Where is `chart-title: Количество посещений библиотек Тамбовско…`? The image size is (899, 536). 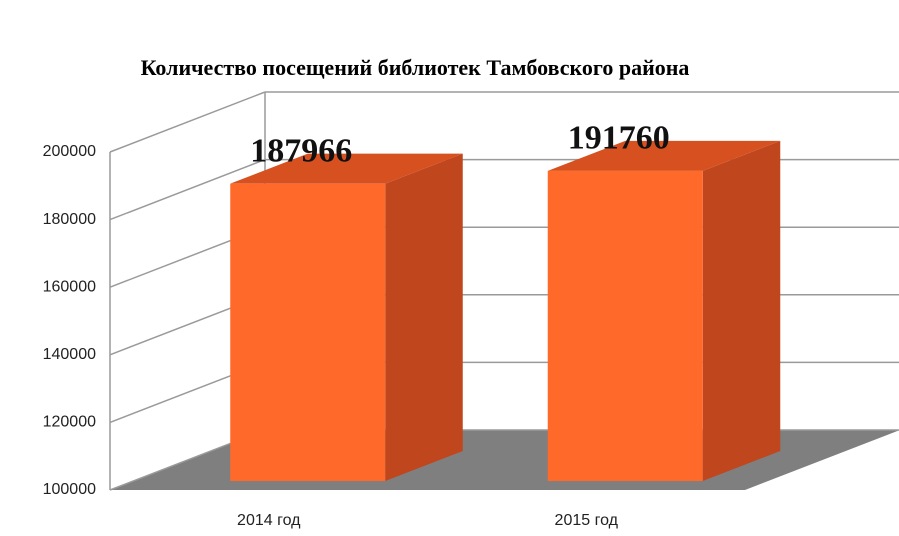 chart-title: Количество посещений библиотек Тамбовско… is located at coordinates (415, 67).